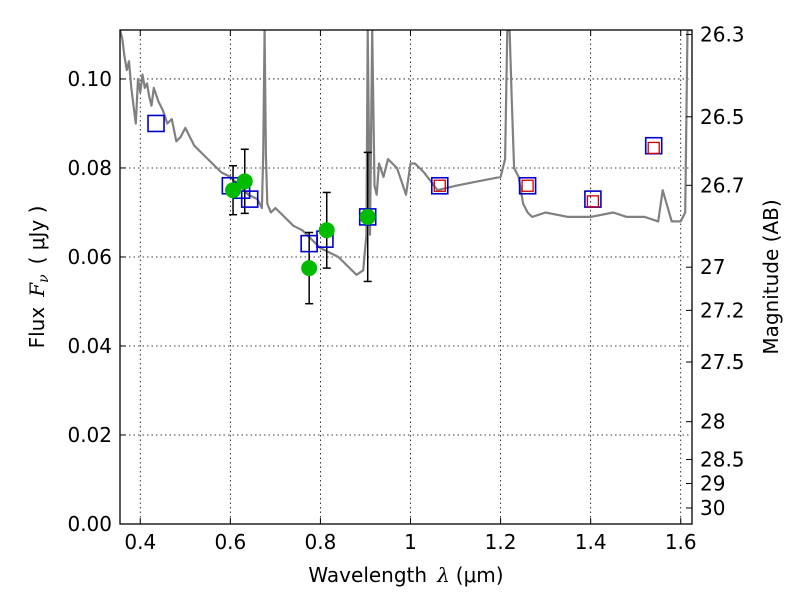  I want to click on x-tick-label: 1.4, so click(591, 542).